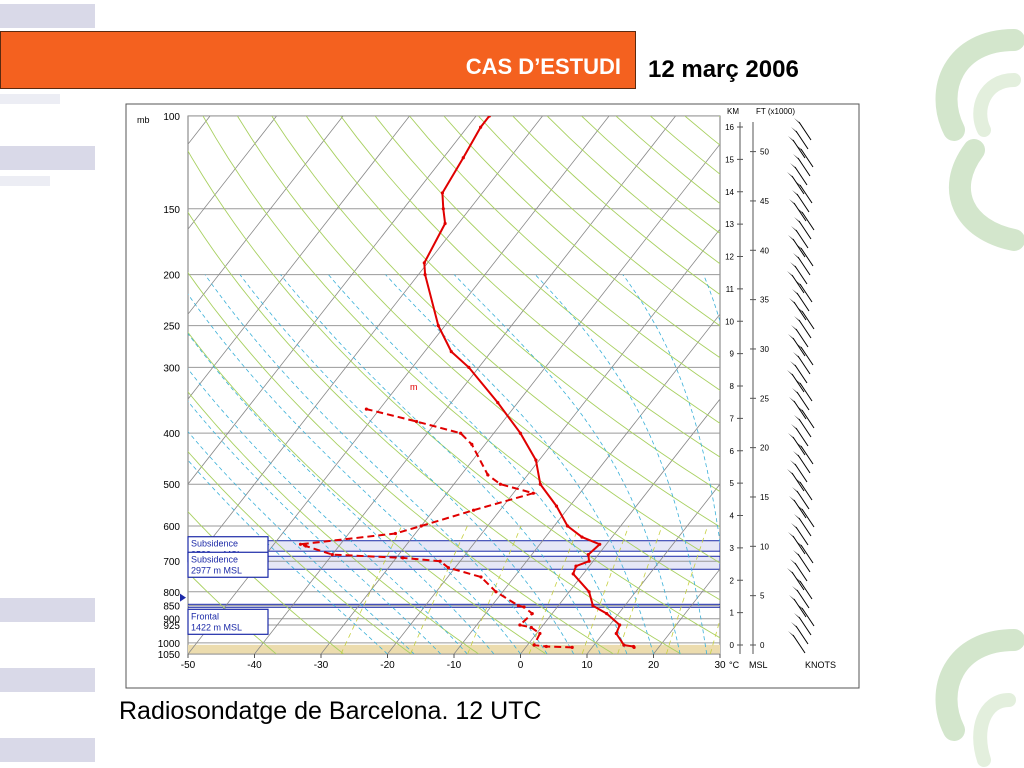  What do you see at coordinates (171, 527) in the screenshot?
I see `pressure-tick-label: 600` at bounding box center [171, 527].